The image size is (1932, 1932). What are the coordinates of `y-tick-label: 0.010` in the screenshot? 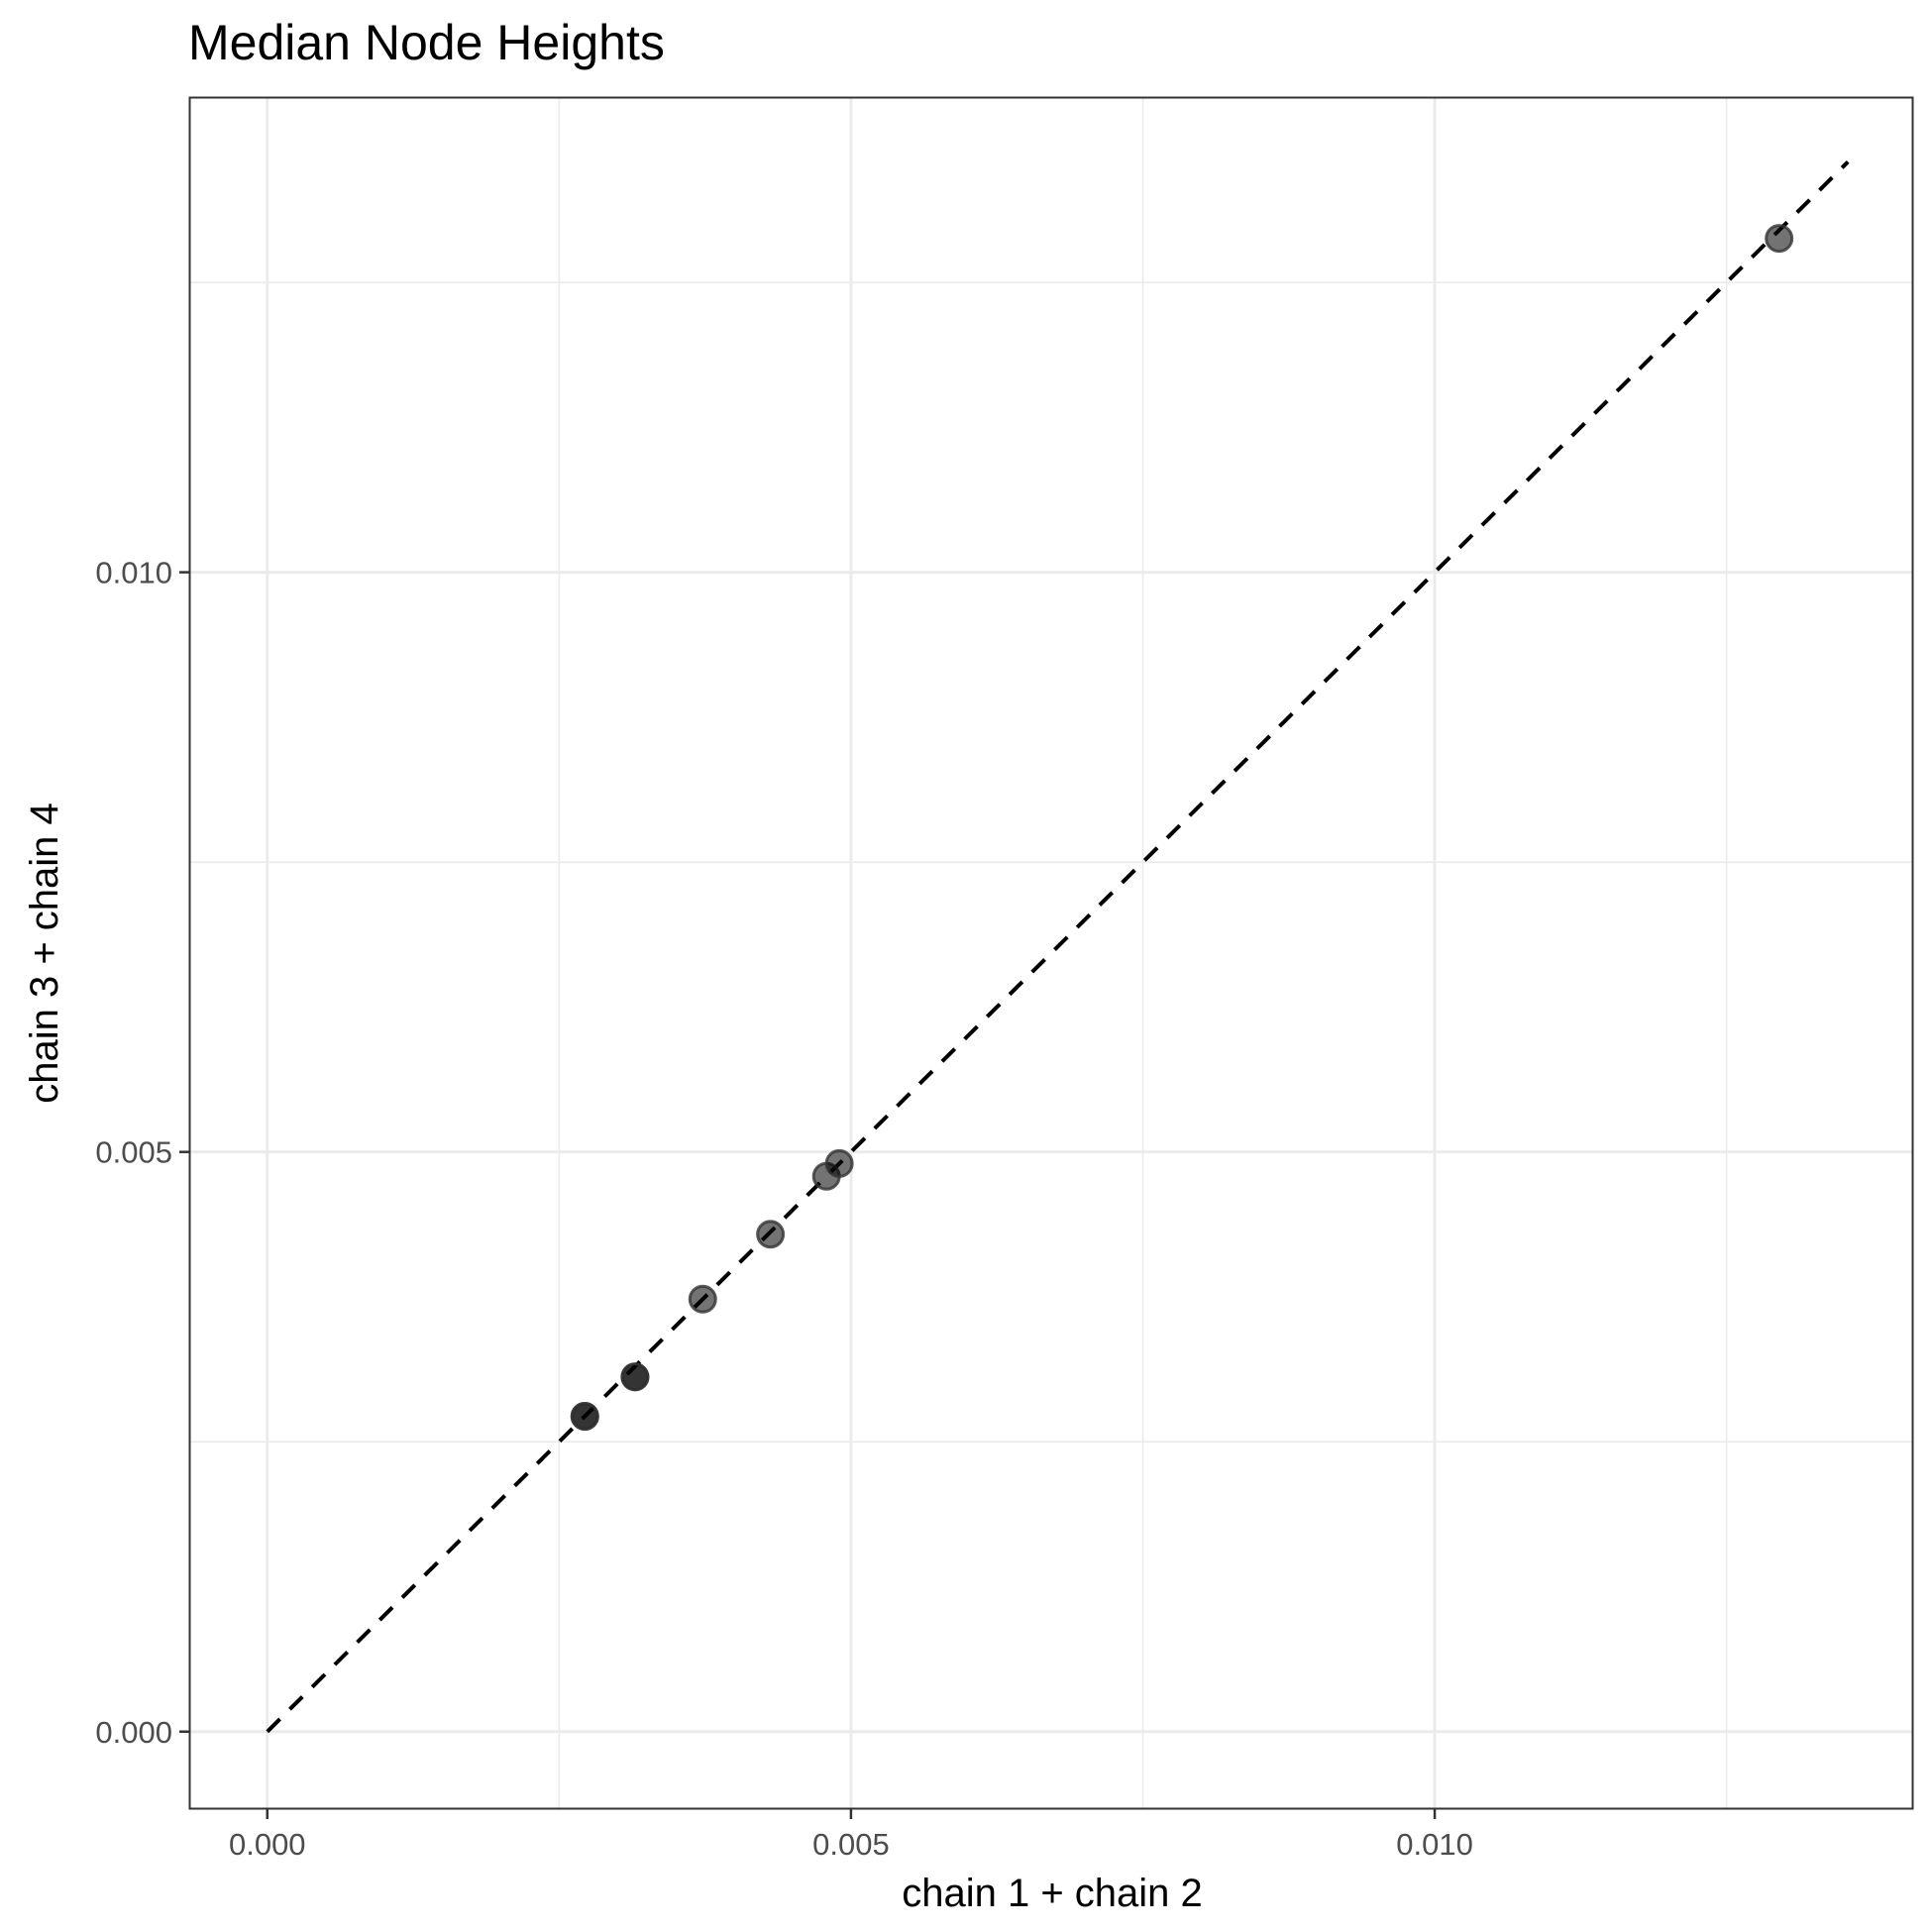 It's located at (133, 573).